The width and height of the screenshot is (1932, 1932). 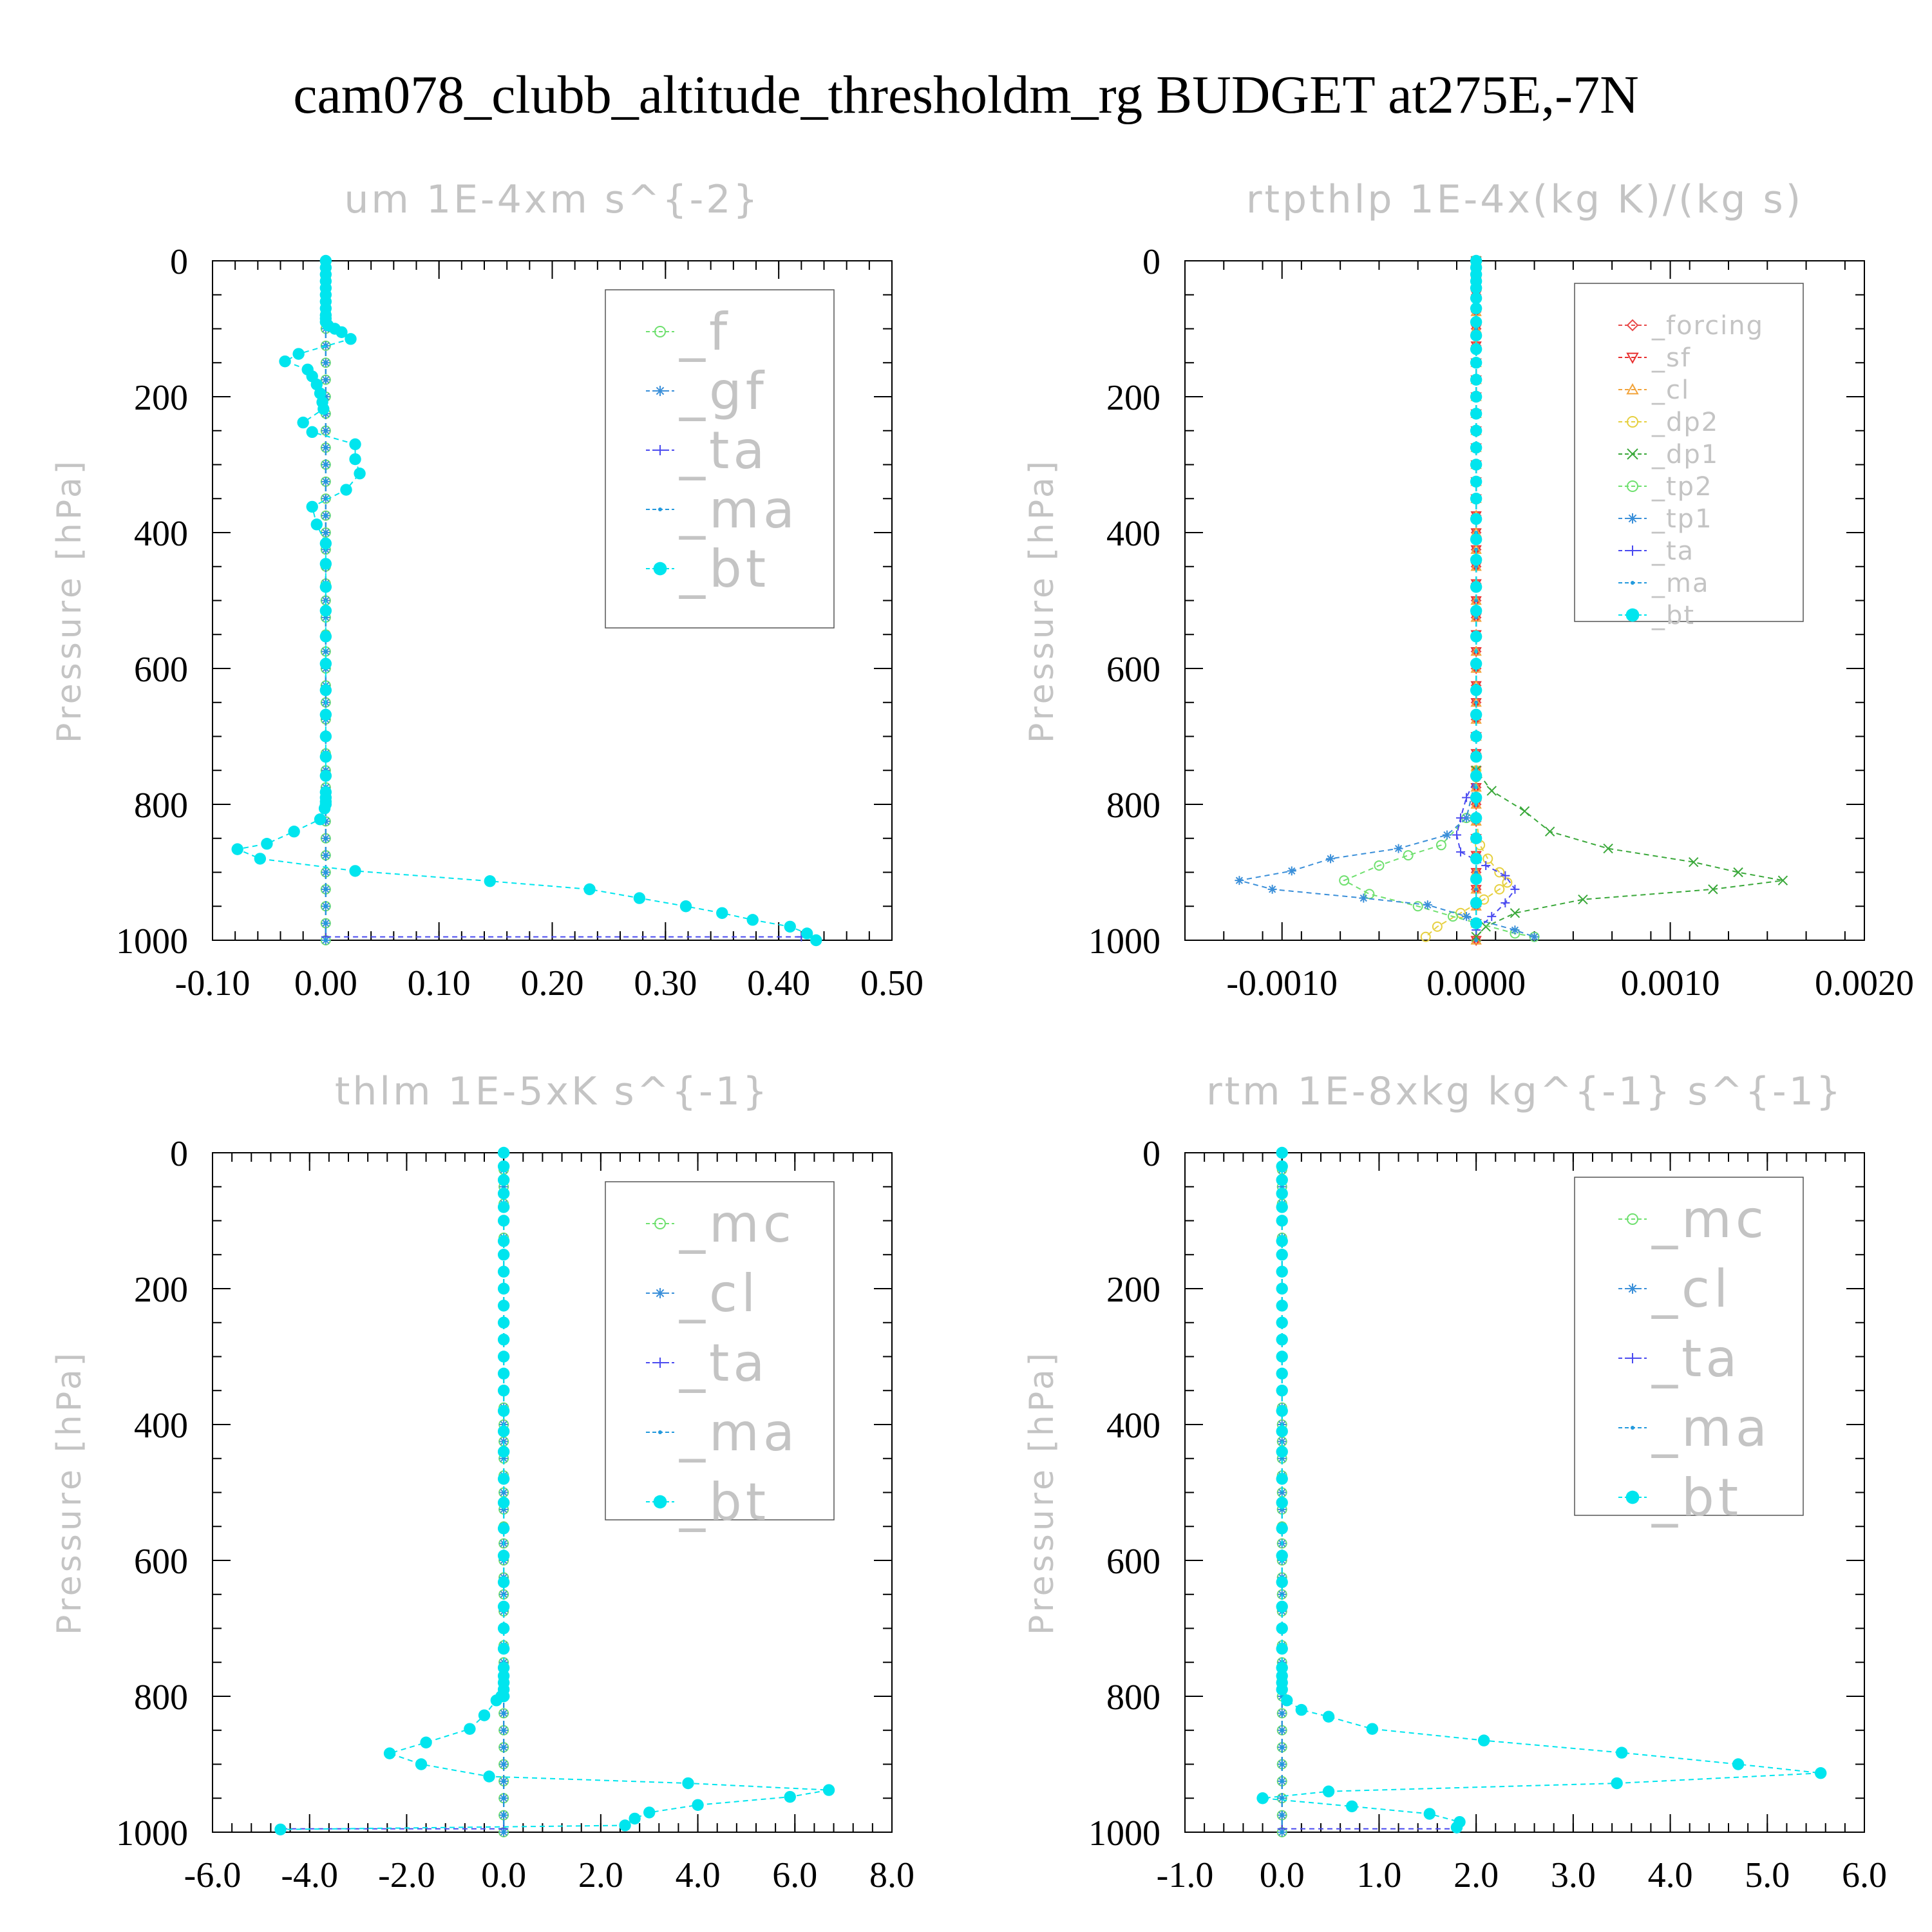 I want to click on legend-entry: _bt, so click(x=706, y=1502).